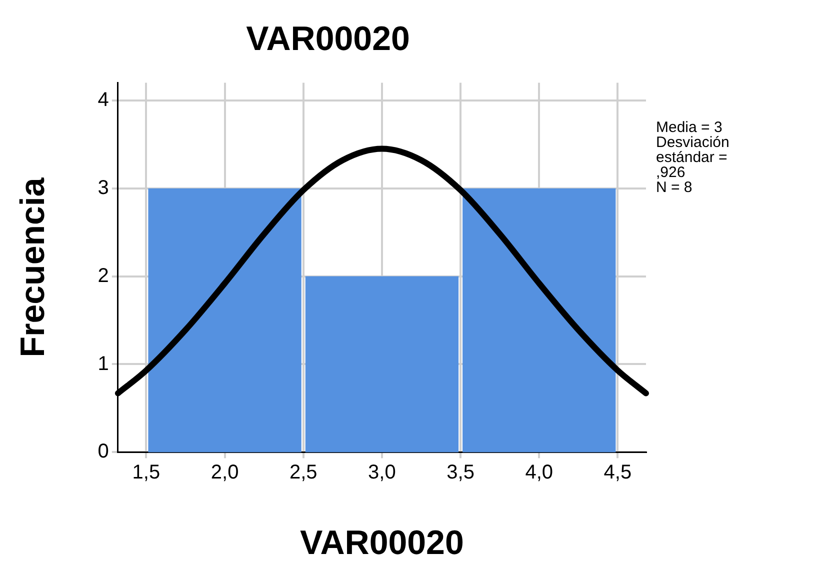 The height and width of the screenshot is (579, 832). Describe the element at coordinates (103, 451) in the screenshot. I see `y-tick-label: 0` at that location.